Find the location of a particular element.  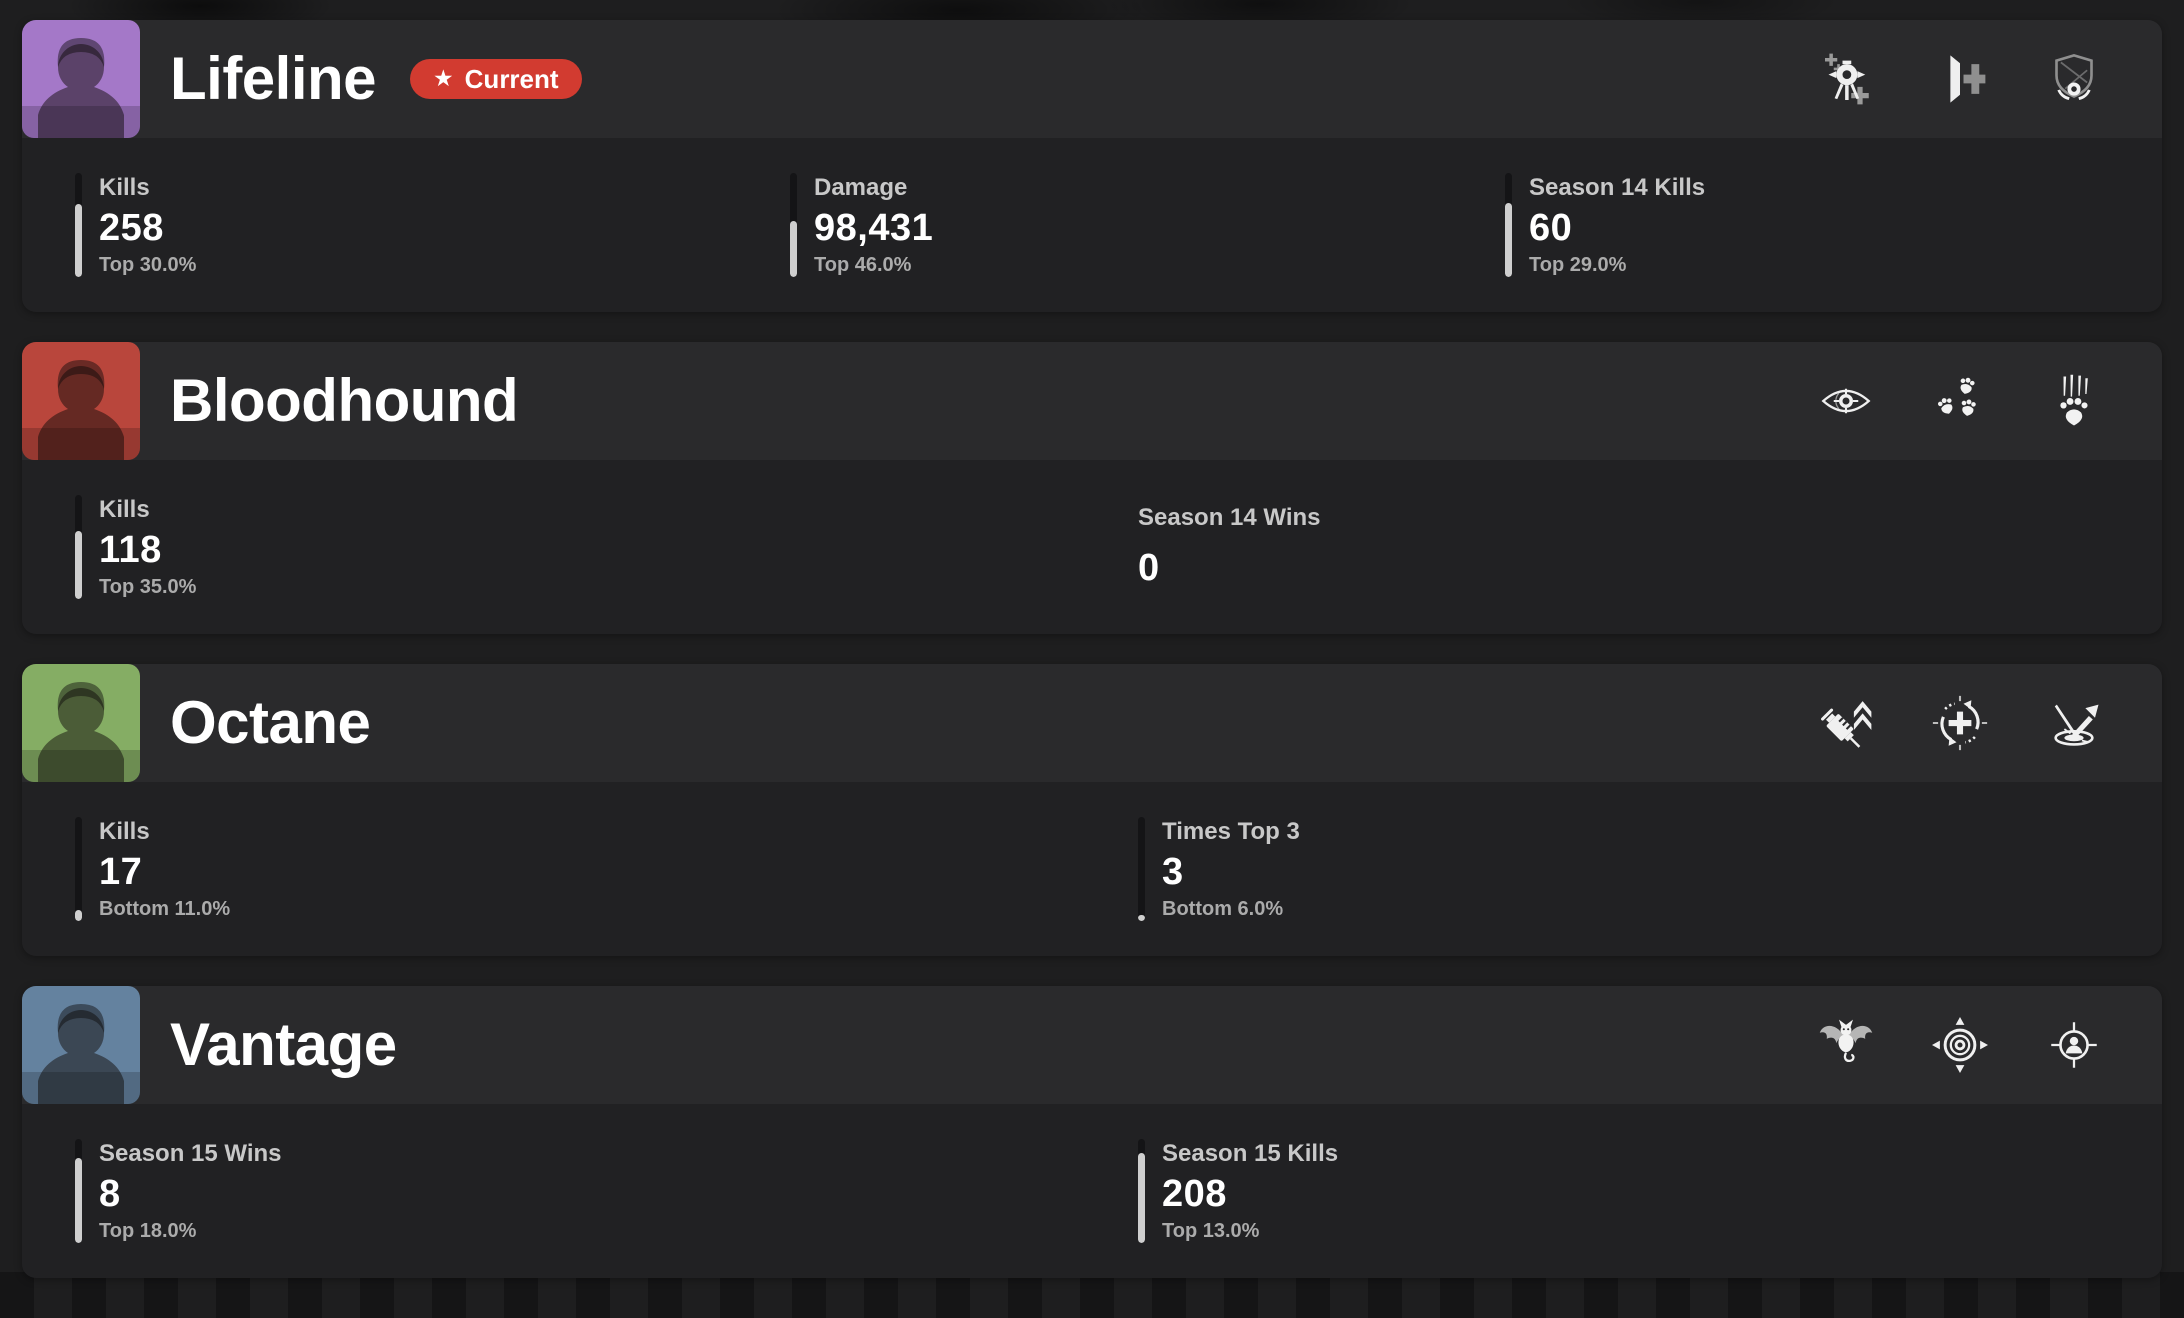

vantage-portrait is located at coordinates (81, 1045).